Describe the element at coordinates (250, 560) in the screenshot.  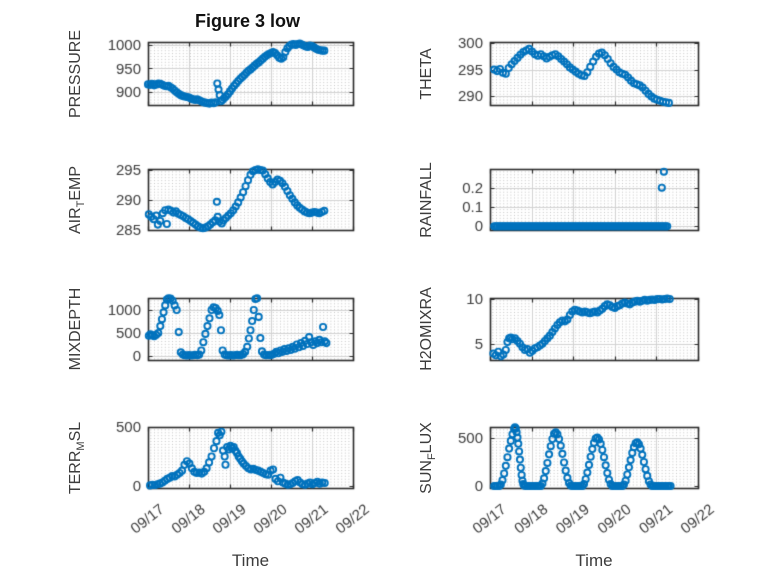
I see `xlabel-time-left: Time` at that location.